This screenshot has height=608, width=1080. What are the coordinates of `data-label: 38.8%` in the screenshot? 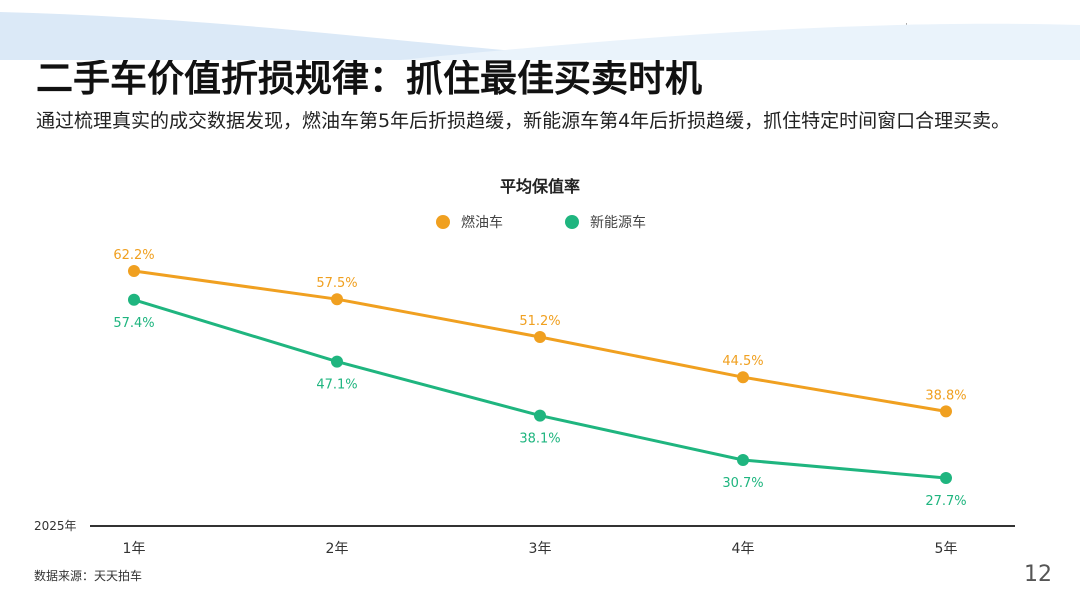 It's located at (945, 395).